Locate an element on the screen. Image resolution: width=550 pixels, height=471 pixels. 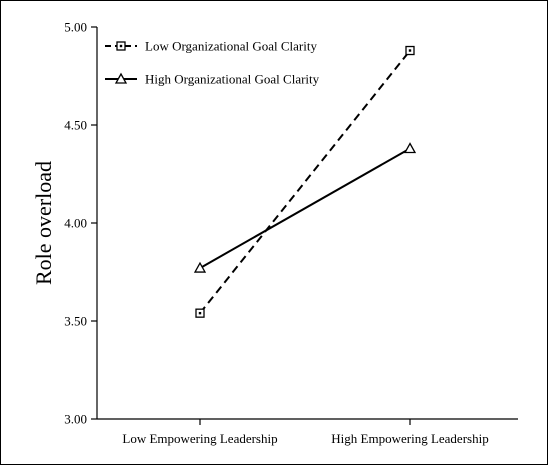
series-line is located at coordinates (305, 208).